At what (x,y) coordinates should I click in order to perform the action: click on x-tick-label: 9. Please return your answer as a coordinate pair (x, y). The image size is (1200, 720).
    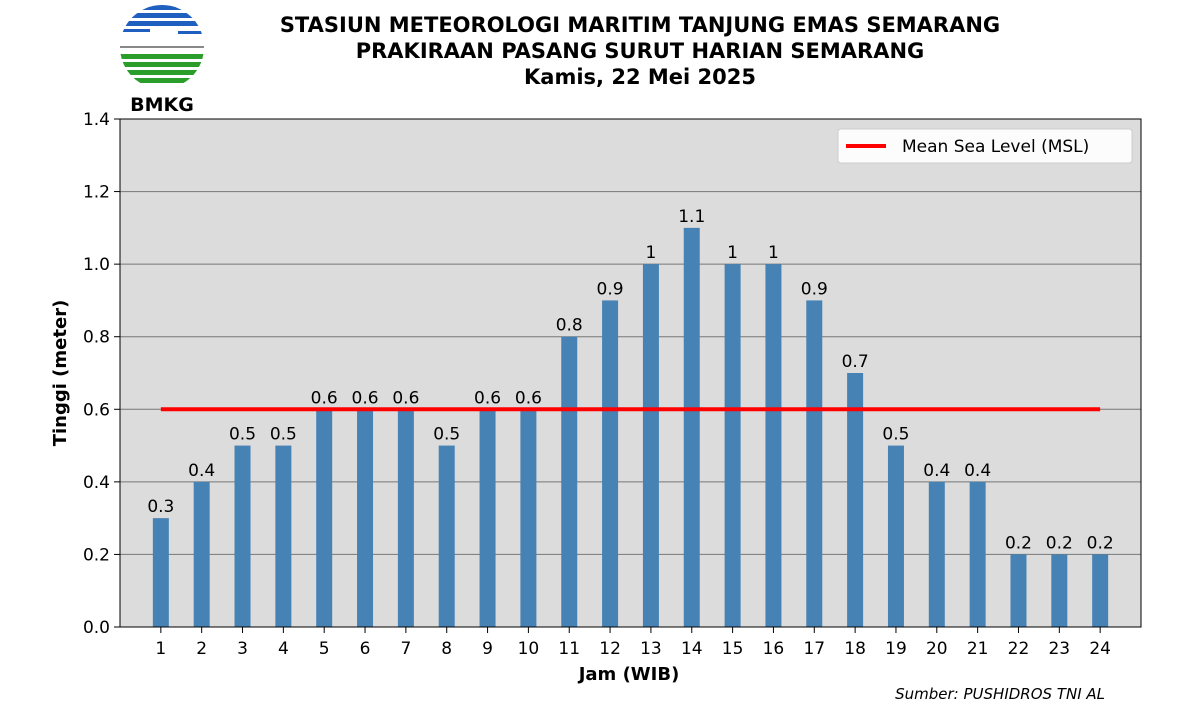
    Looking at the image, I should click on (487, 649).